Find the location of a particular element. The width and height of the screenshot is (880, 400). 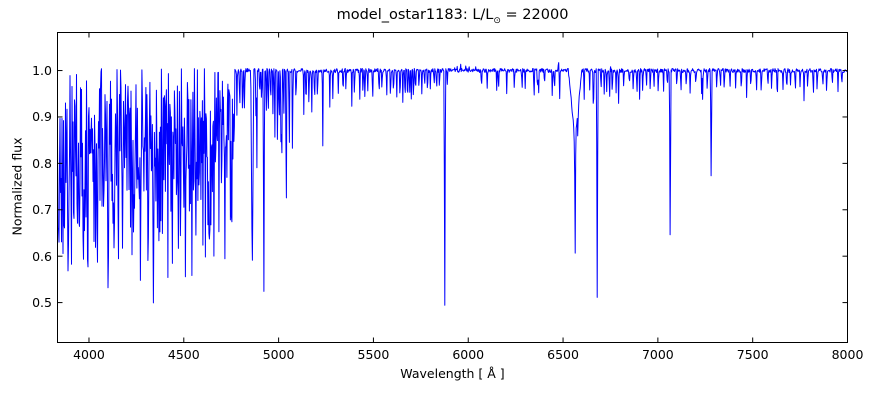

y-axis-label: Normalized flux is located at coordinates (17, 186).